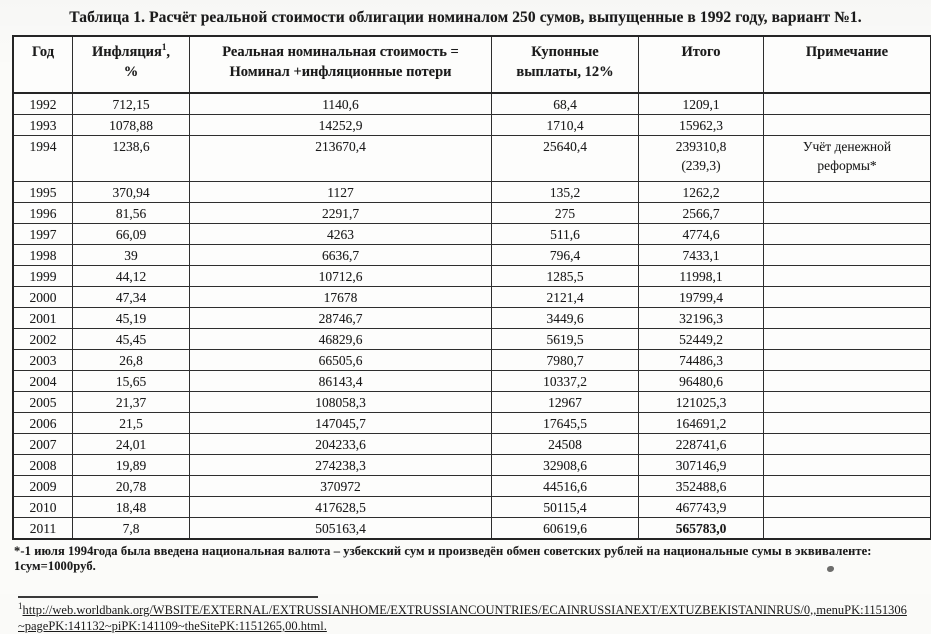 This screenshot has width=931, height=634. Describe the element at coordinates (341, 360) in the screenshot. I see `real-value-cell: 66505,6` at that location.